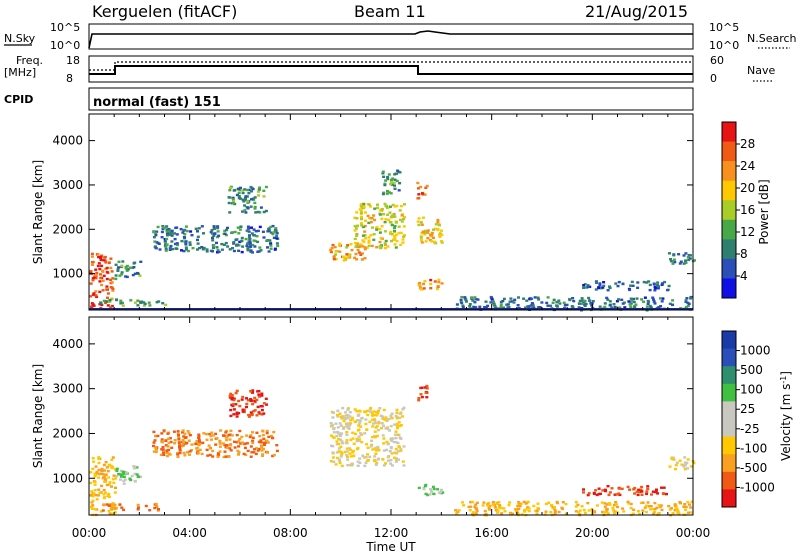 The image size is (800, 559). I want to click on velocity-colorbar-segment, so click(729, 445).